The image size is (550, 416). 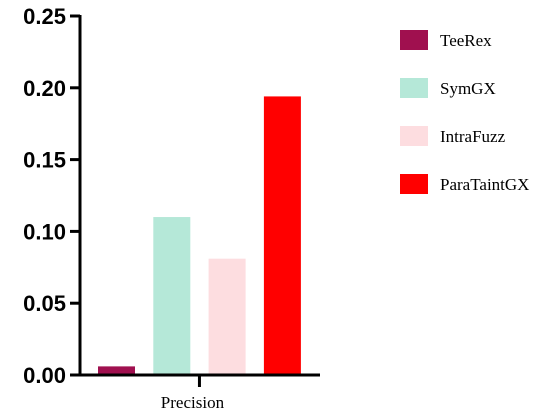 What do you see at coordinates (464, 112) in the screenshot?
I see `legend: TeeRex SymGX IntraFuzz ParaTaintGX` at bounding box center [464, 112].